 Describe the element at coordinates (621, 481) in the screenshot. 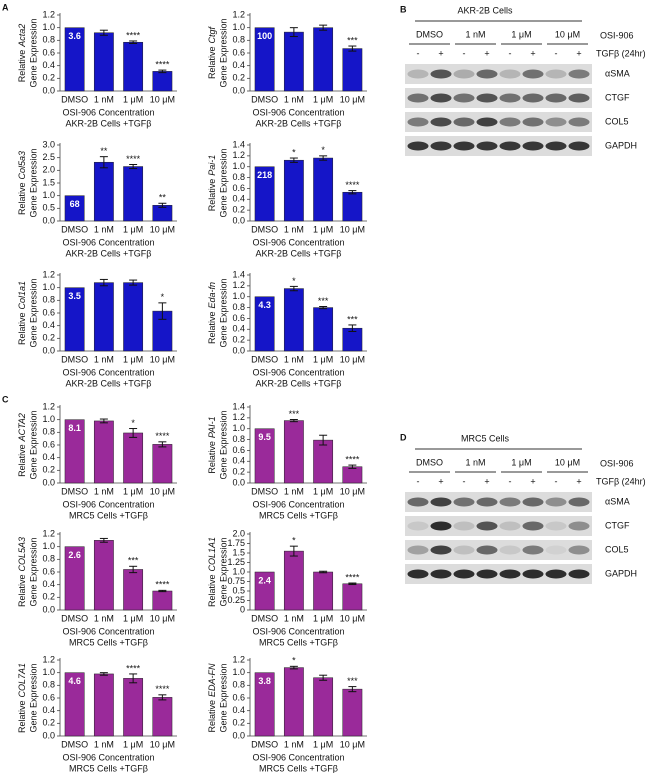

I see `treatment-label: TGFβ (24hr)` at that location.